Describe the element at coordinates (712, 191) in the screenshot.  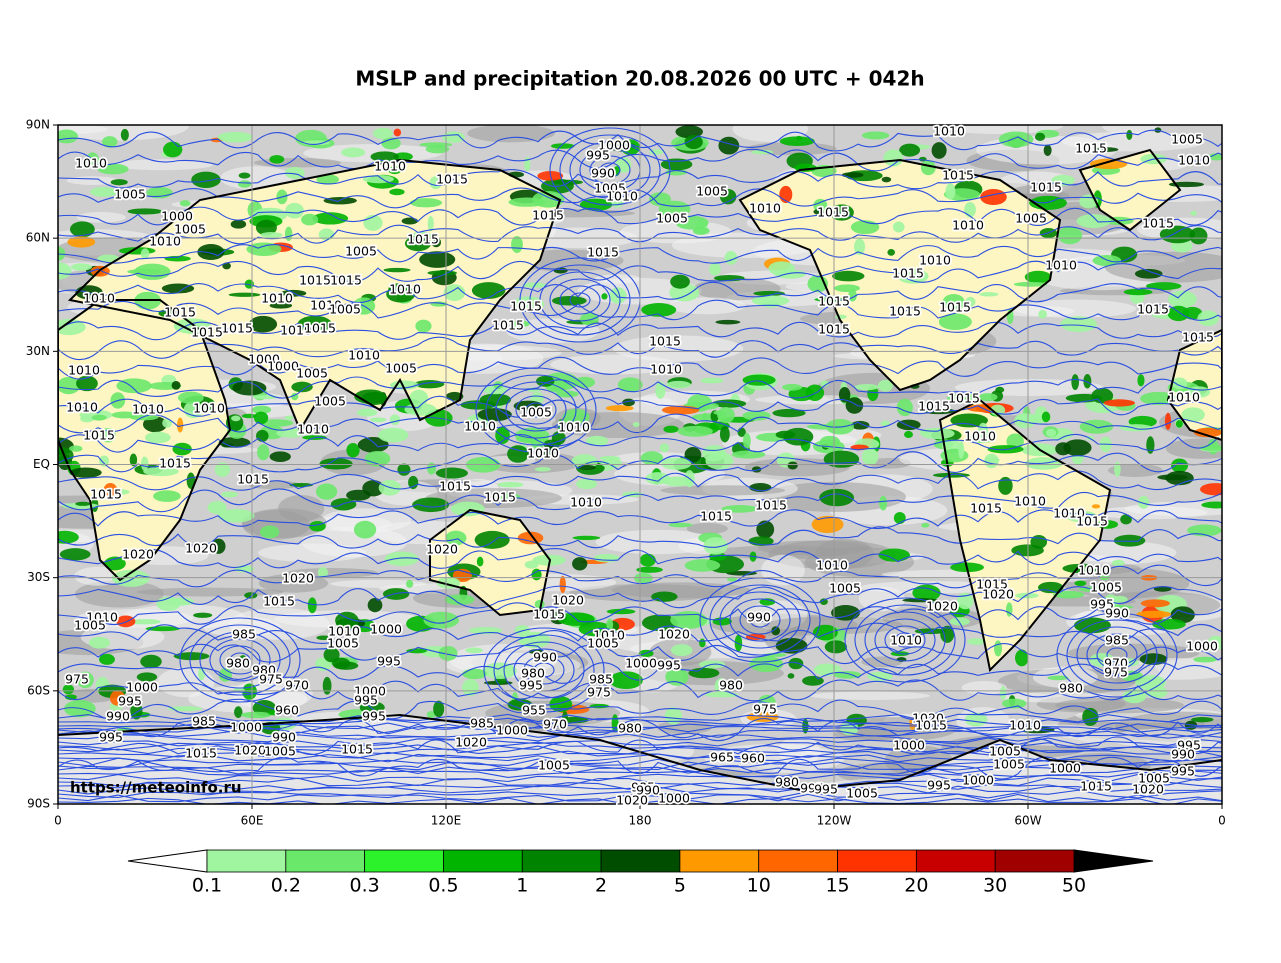
I see `isobar-label: 1005` at that location.